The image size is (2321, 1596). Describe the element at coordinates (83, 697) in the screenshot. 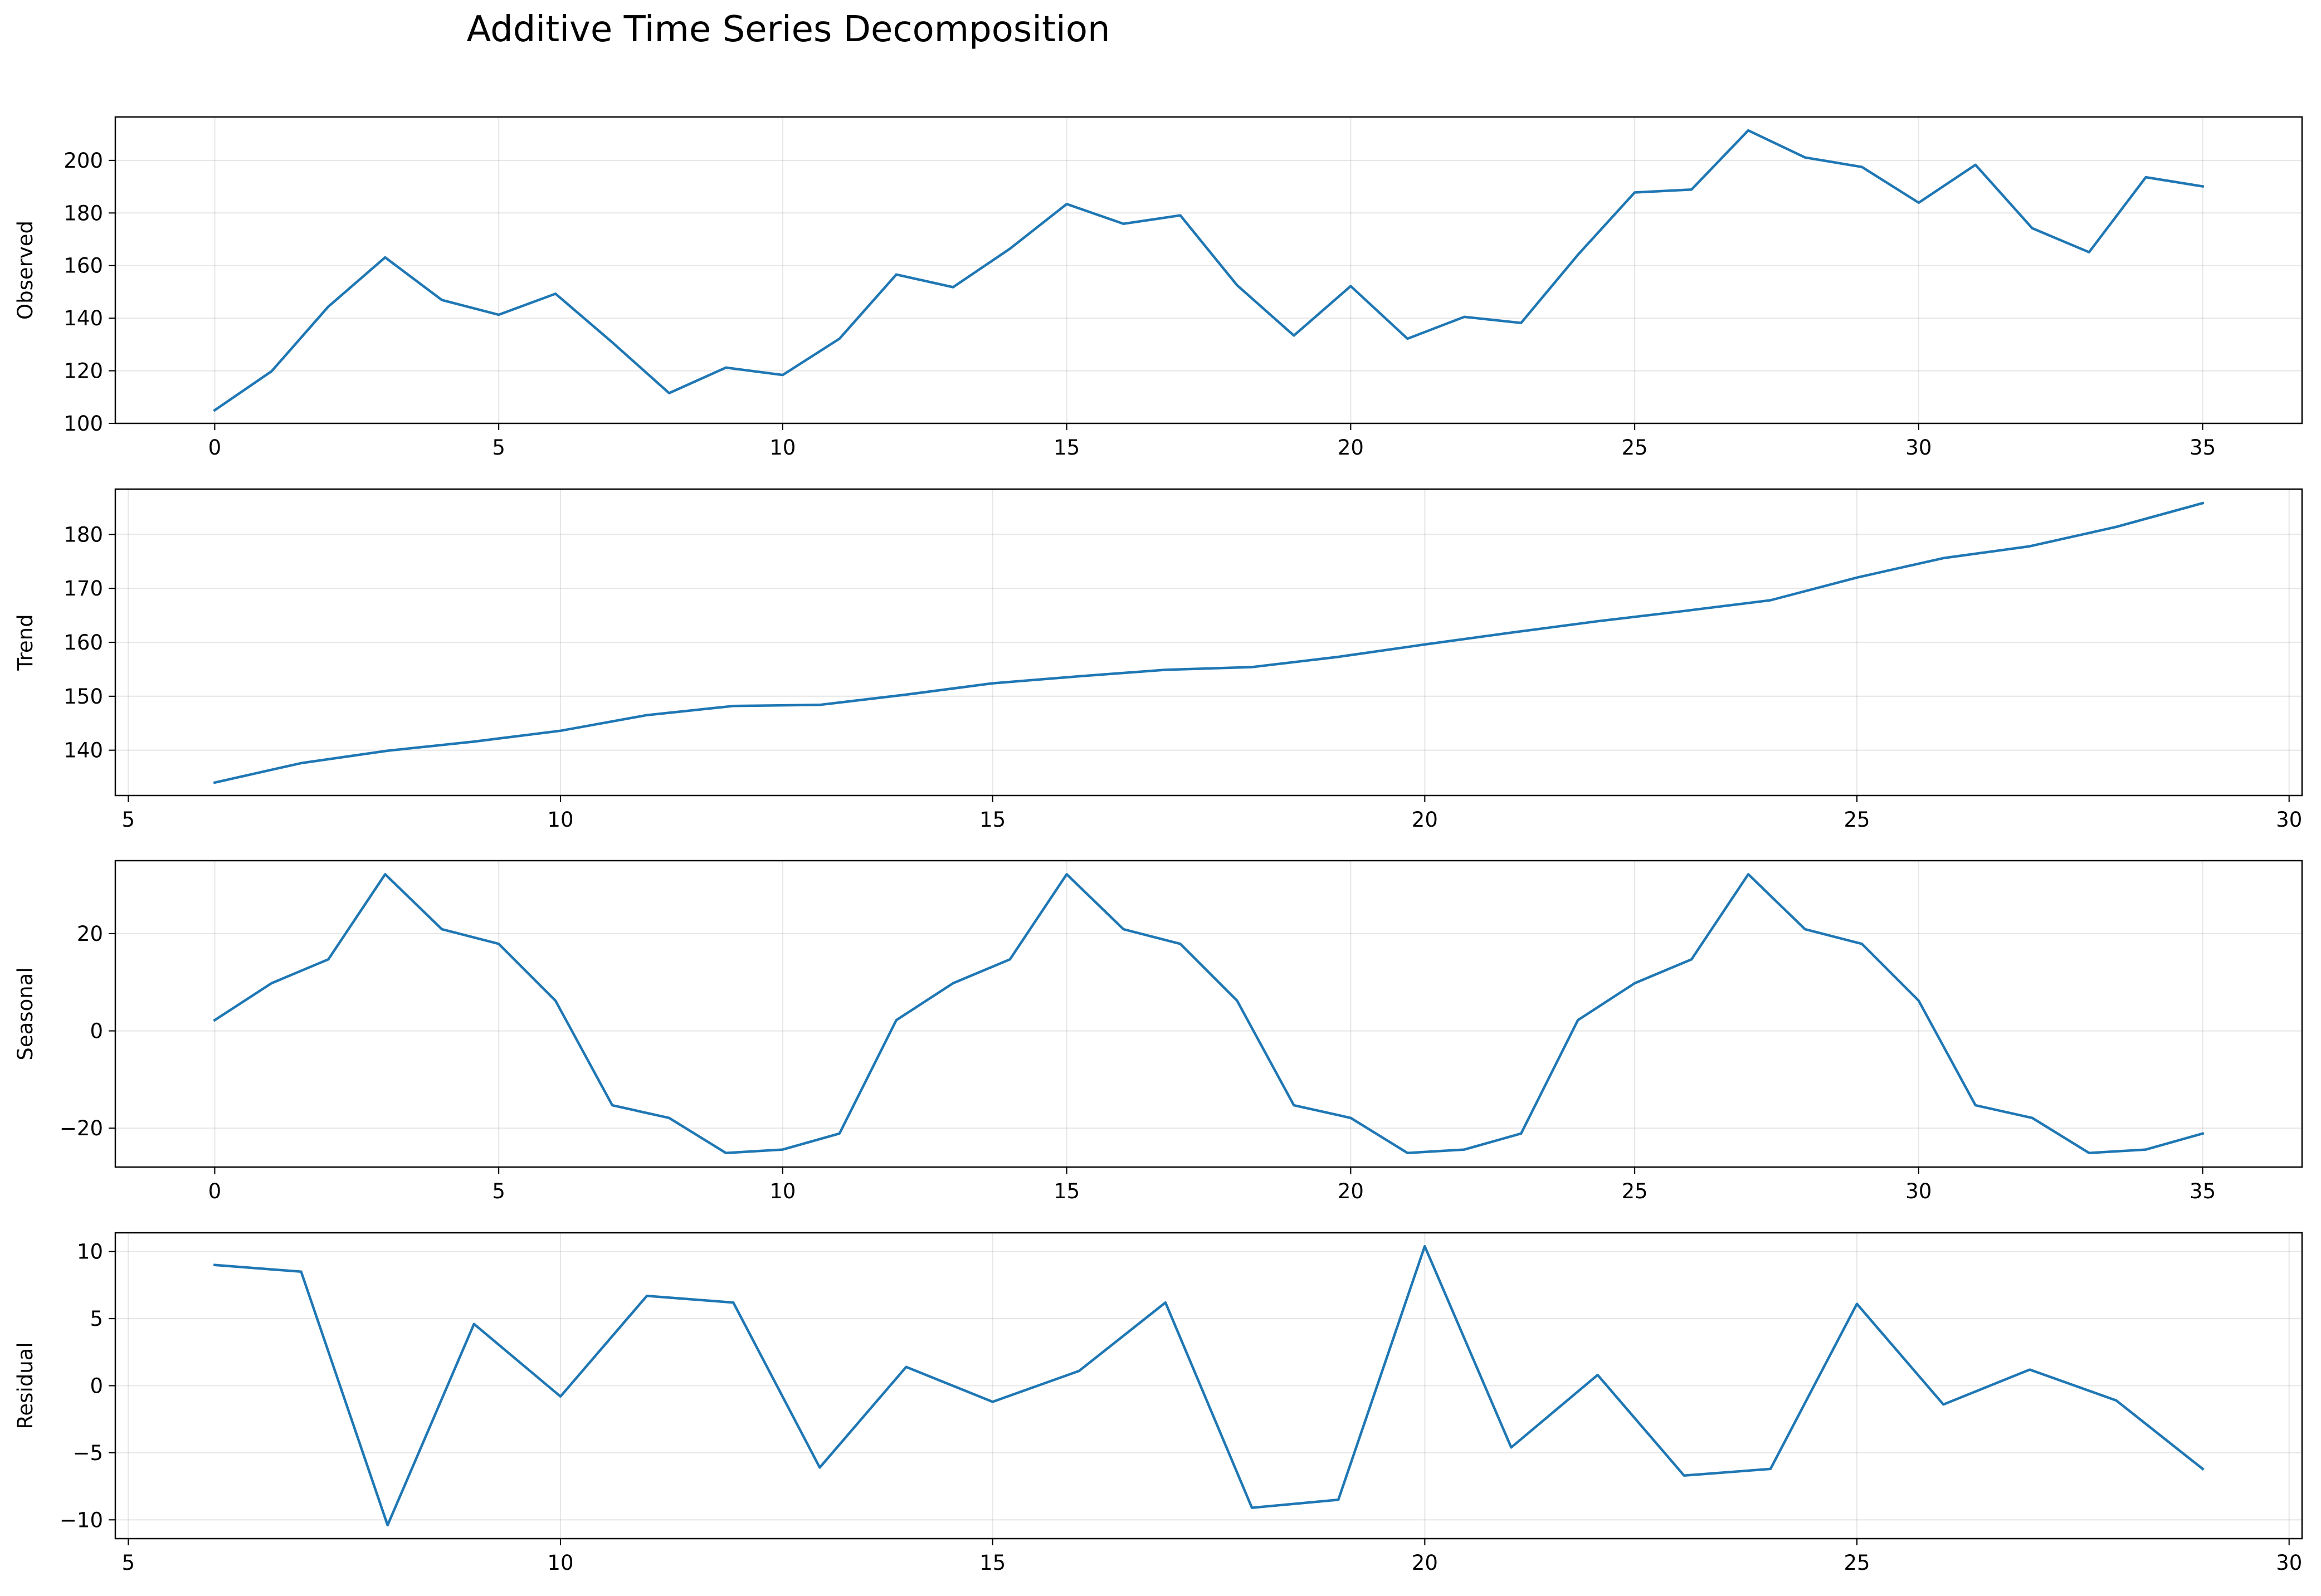

I see `y-tick-label: 150` at that location.